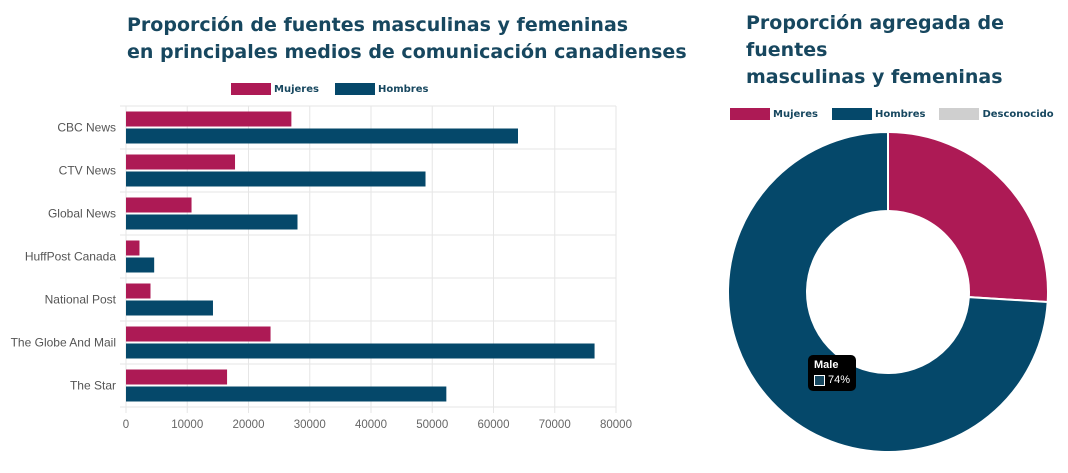  I want to click on x-tick-label: 0, so click(126, 425).